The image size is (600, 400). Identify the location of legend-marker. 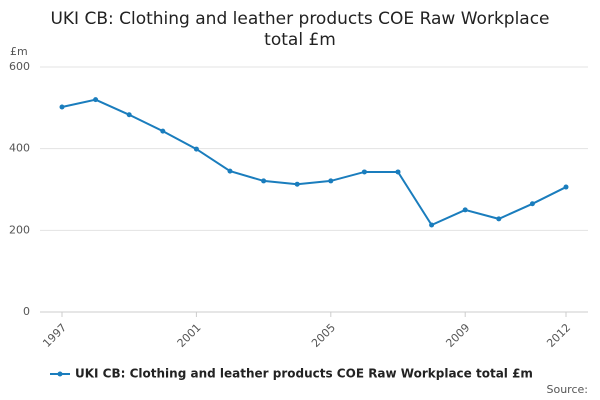
(60, 374).